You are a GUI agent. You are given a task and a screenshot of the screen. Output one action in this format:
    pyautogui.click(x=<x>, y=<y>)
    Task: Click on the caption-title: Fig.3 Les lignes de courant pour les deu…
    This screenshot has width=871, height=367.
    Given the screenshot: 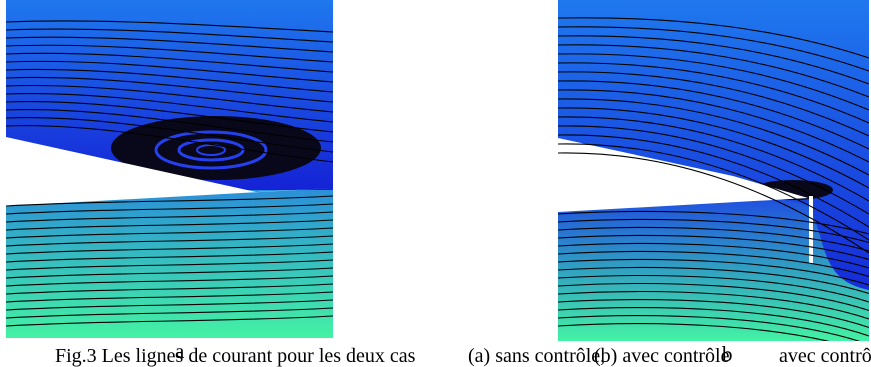 What is the action you would take?
    pyautogui.click(x=235, y=356)
    